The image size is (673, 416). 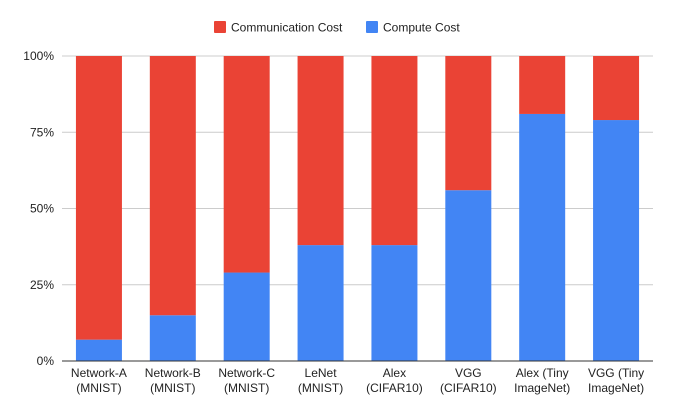 I want to click on x-tick-label: Network-C, so click(x=246, y=373).